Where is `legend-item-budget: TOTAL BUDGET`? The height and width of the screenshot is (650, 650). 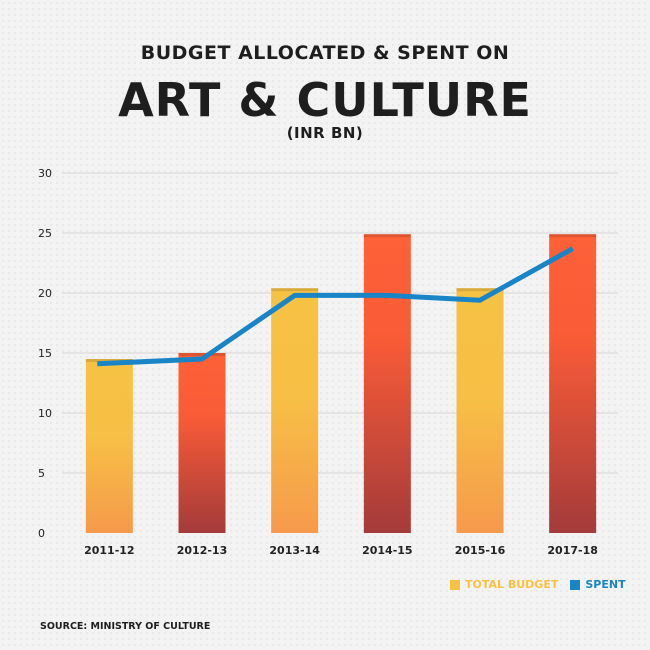 legend-item-budget: TOTAL BUDGET is located at coordinates (504, 584).